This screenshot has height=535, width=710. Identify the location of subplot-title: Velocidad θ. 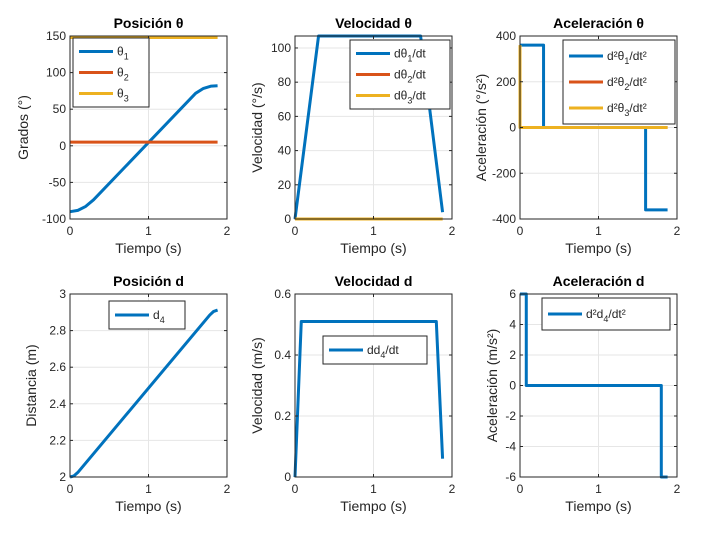
(373, 23).